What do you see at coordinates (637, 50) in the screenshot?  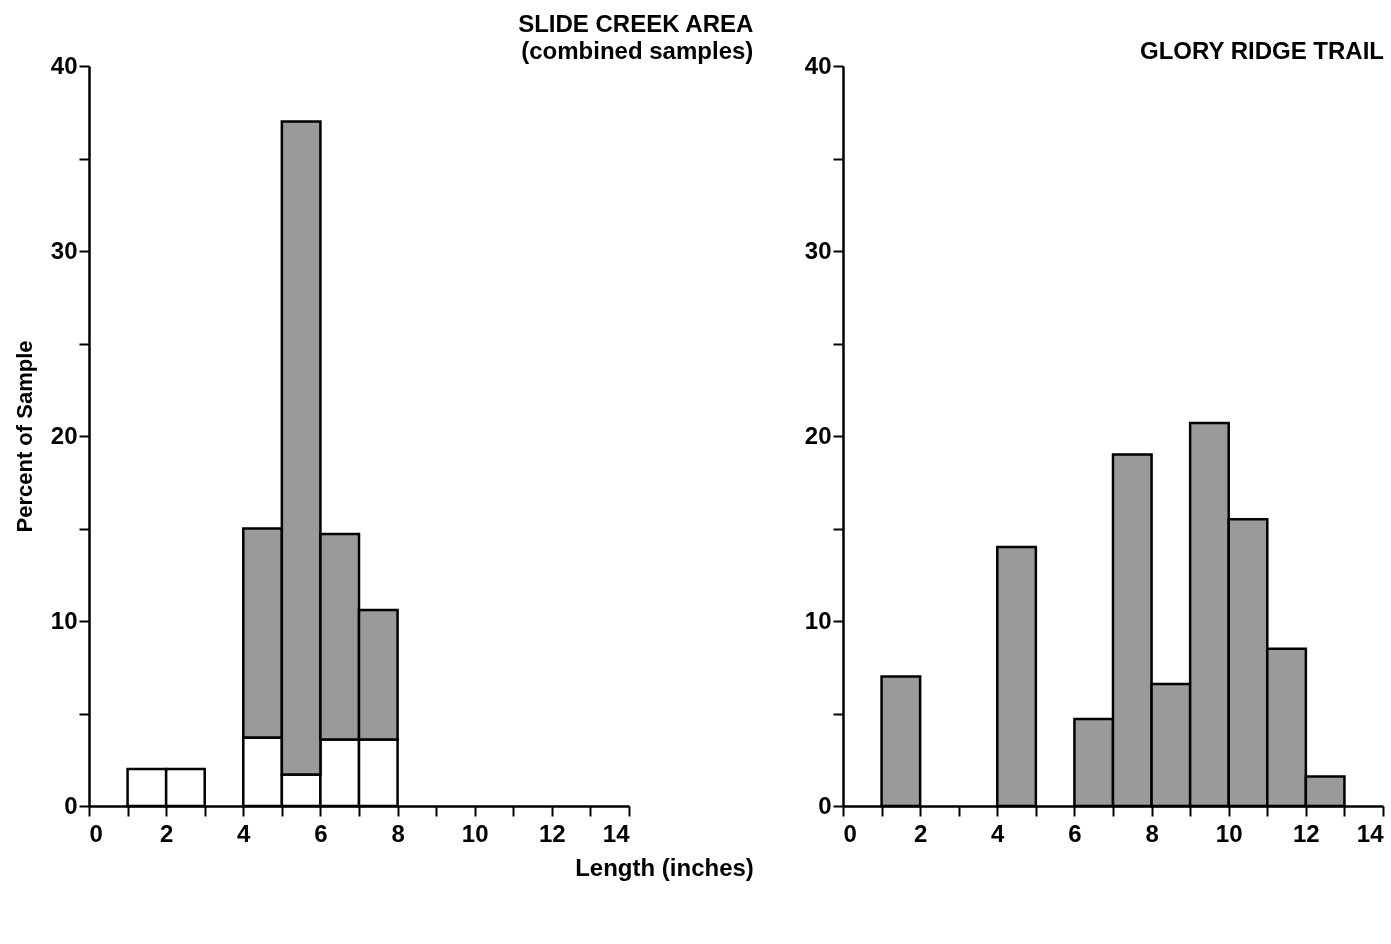 I see `chart-subtitle: (combined samples)` at bounding box center [637, 50].